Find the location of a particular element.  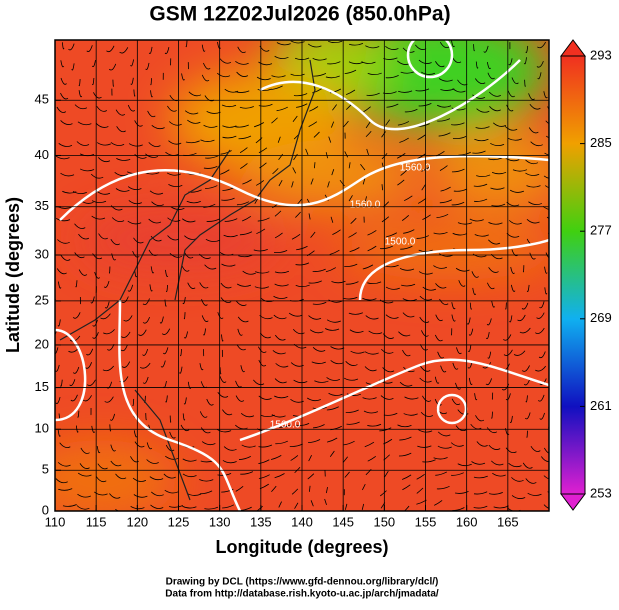

x-tick-label: 120 is located at coordinates (137, 521).